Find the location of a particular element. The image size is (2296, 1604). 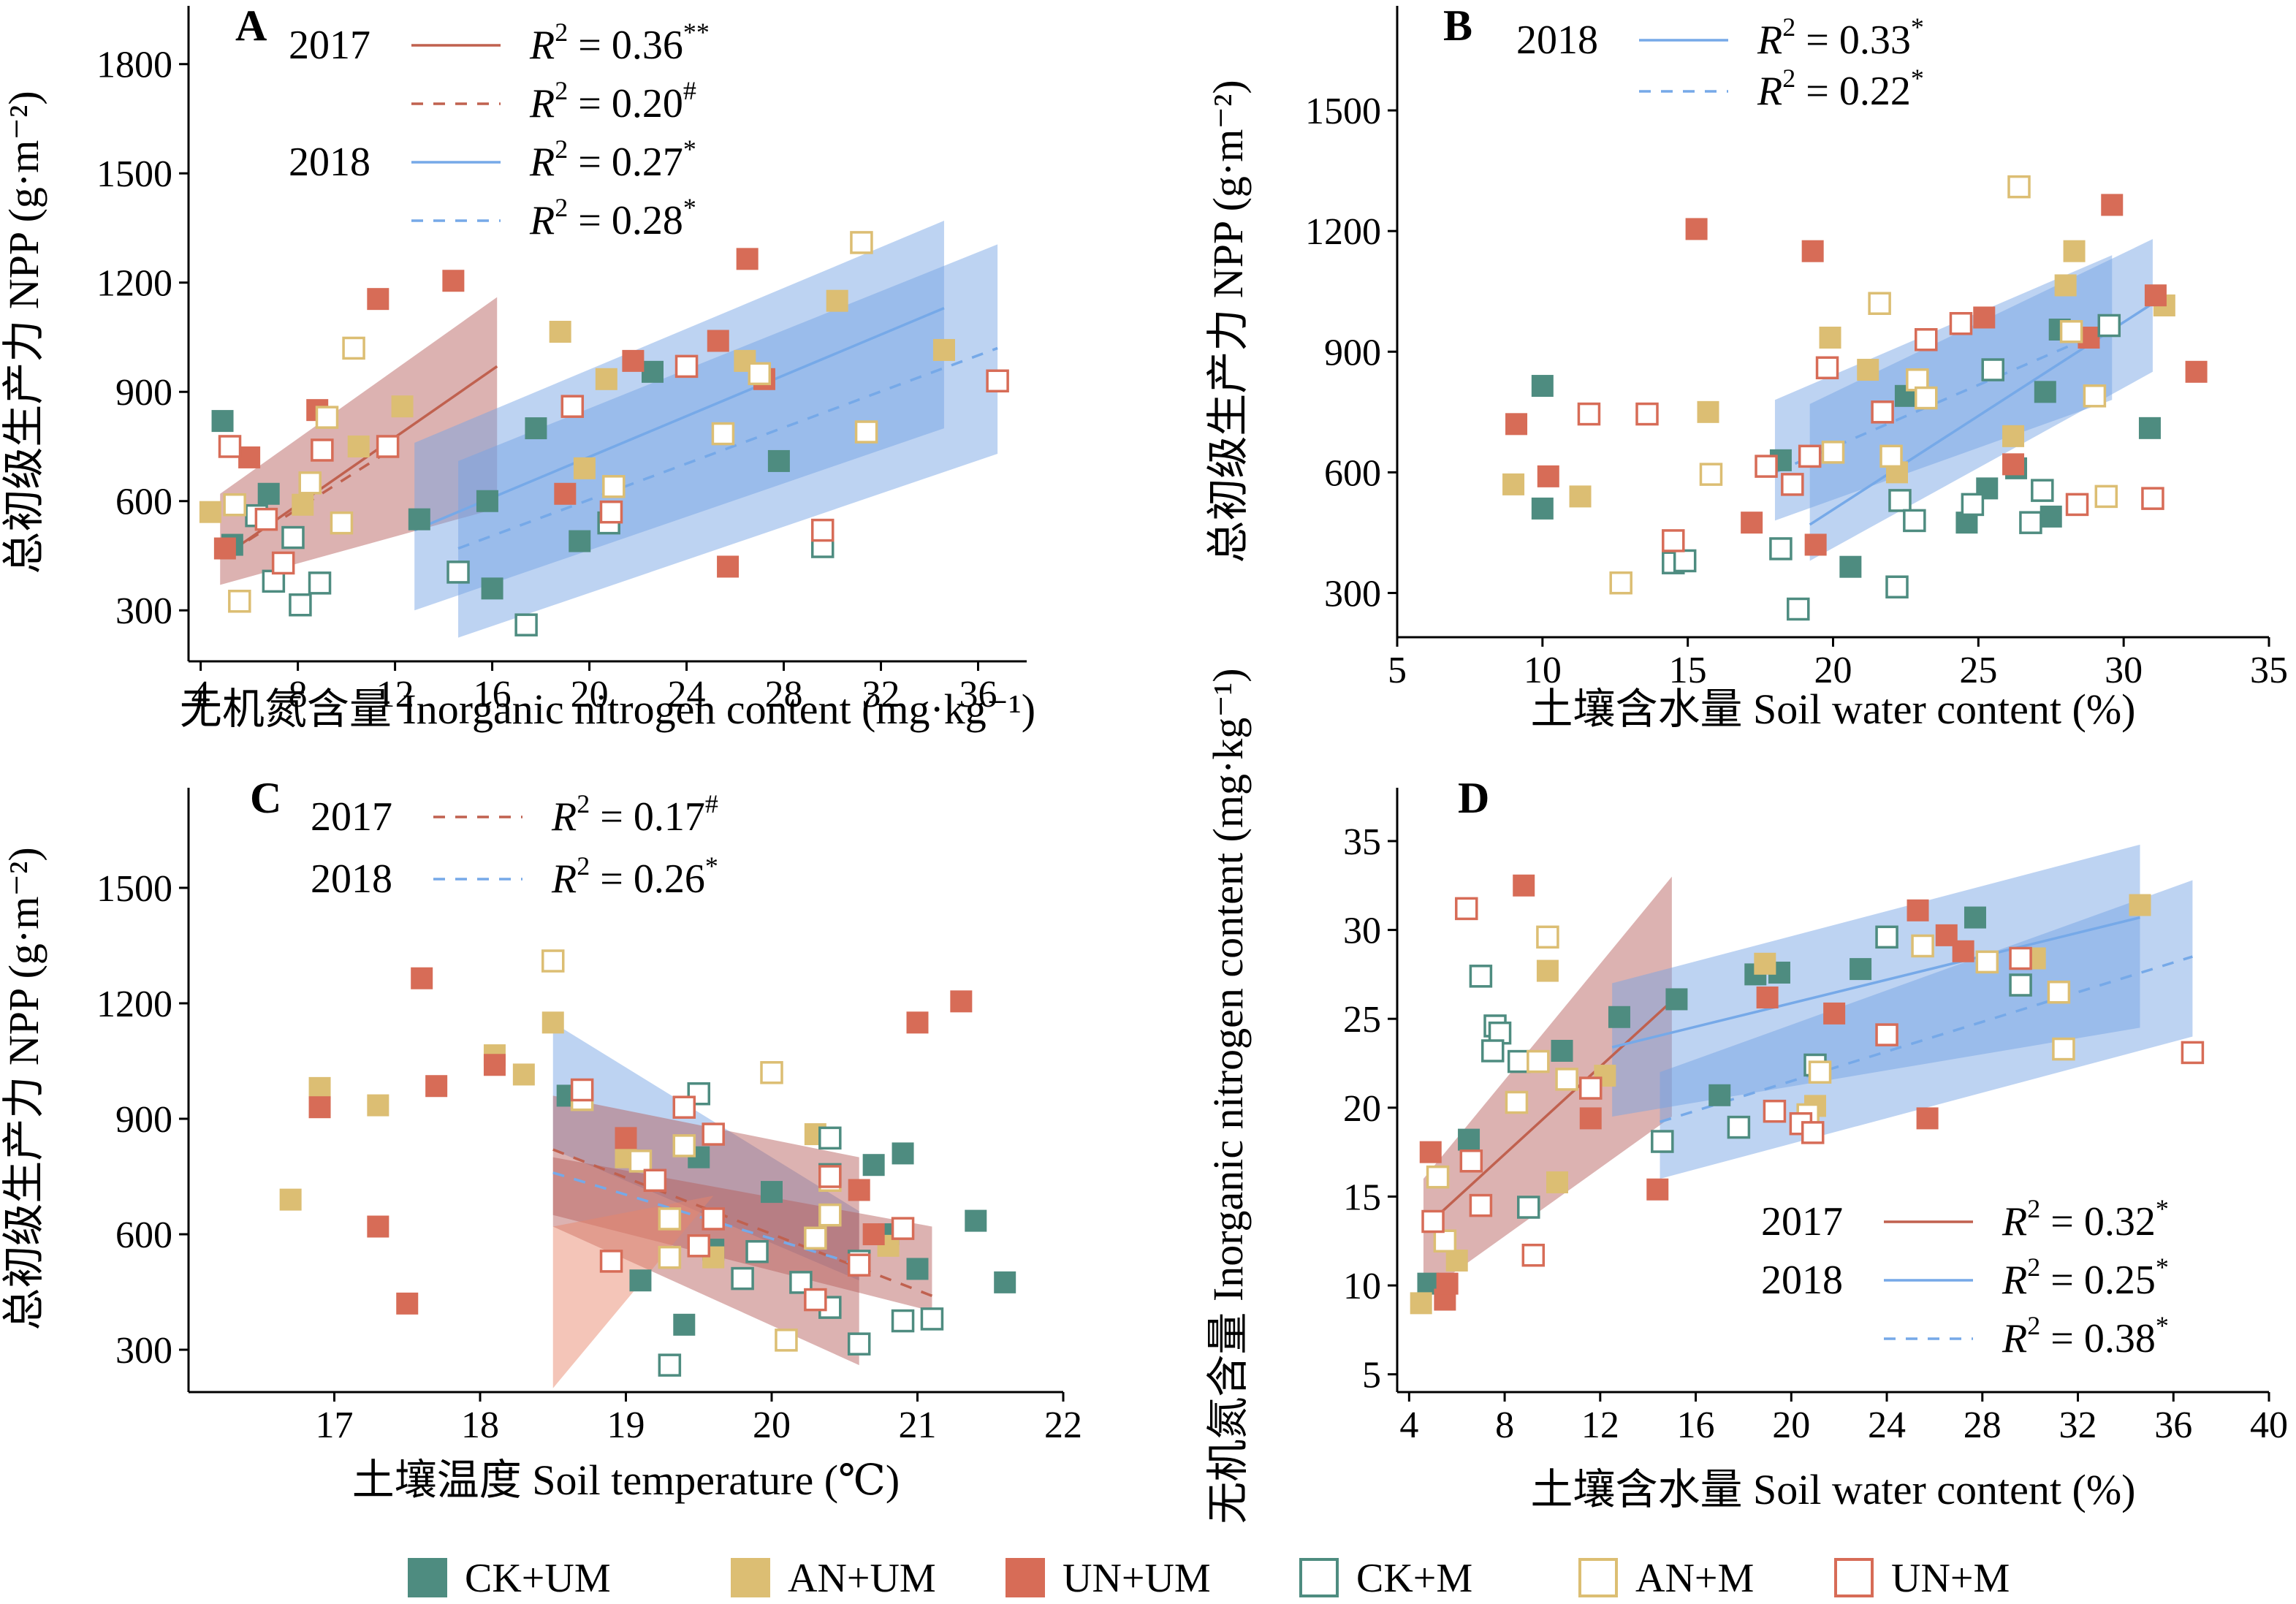

legend-r2: R2 = 0.28* is located at coordinates (612, 218).